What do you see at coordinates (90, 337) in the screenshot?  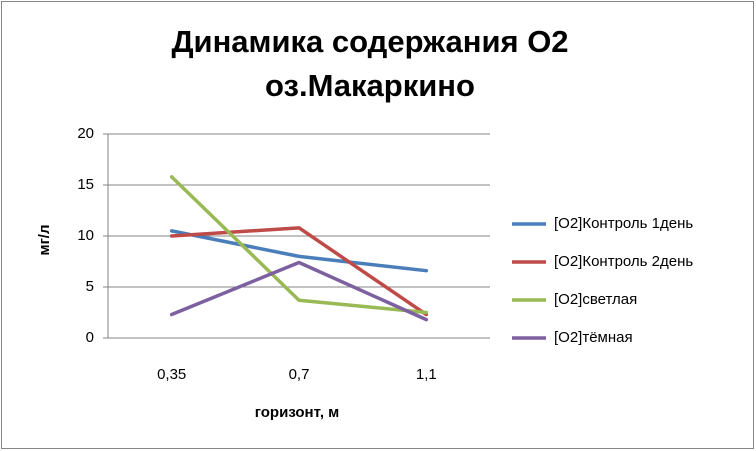 I see `y-tick-label: 0` at bounding box center [90, 337].